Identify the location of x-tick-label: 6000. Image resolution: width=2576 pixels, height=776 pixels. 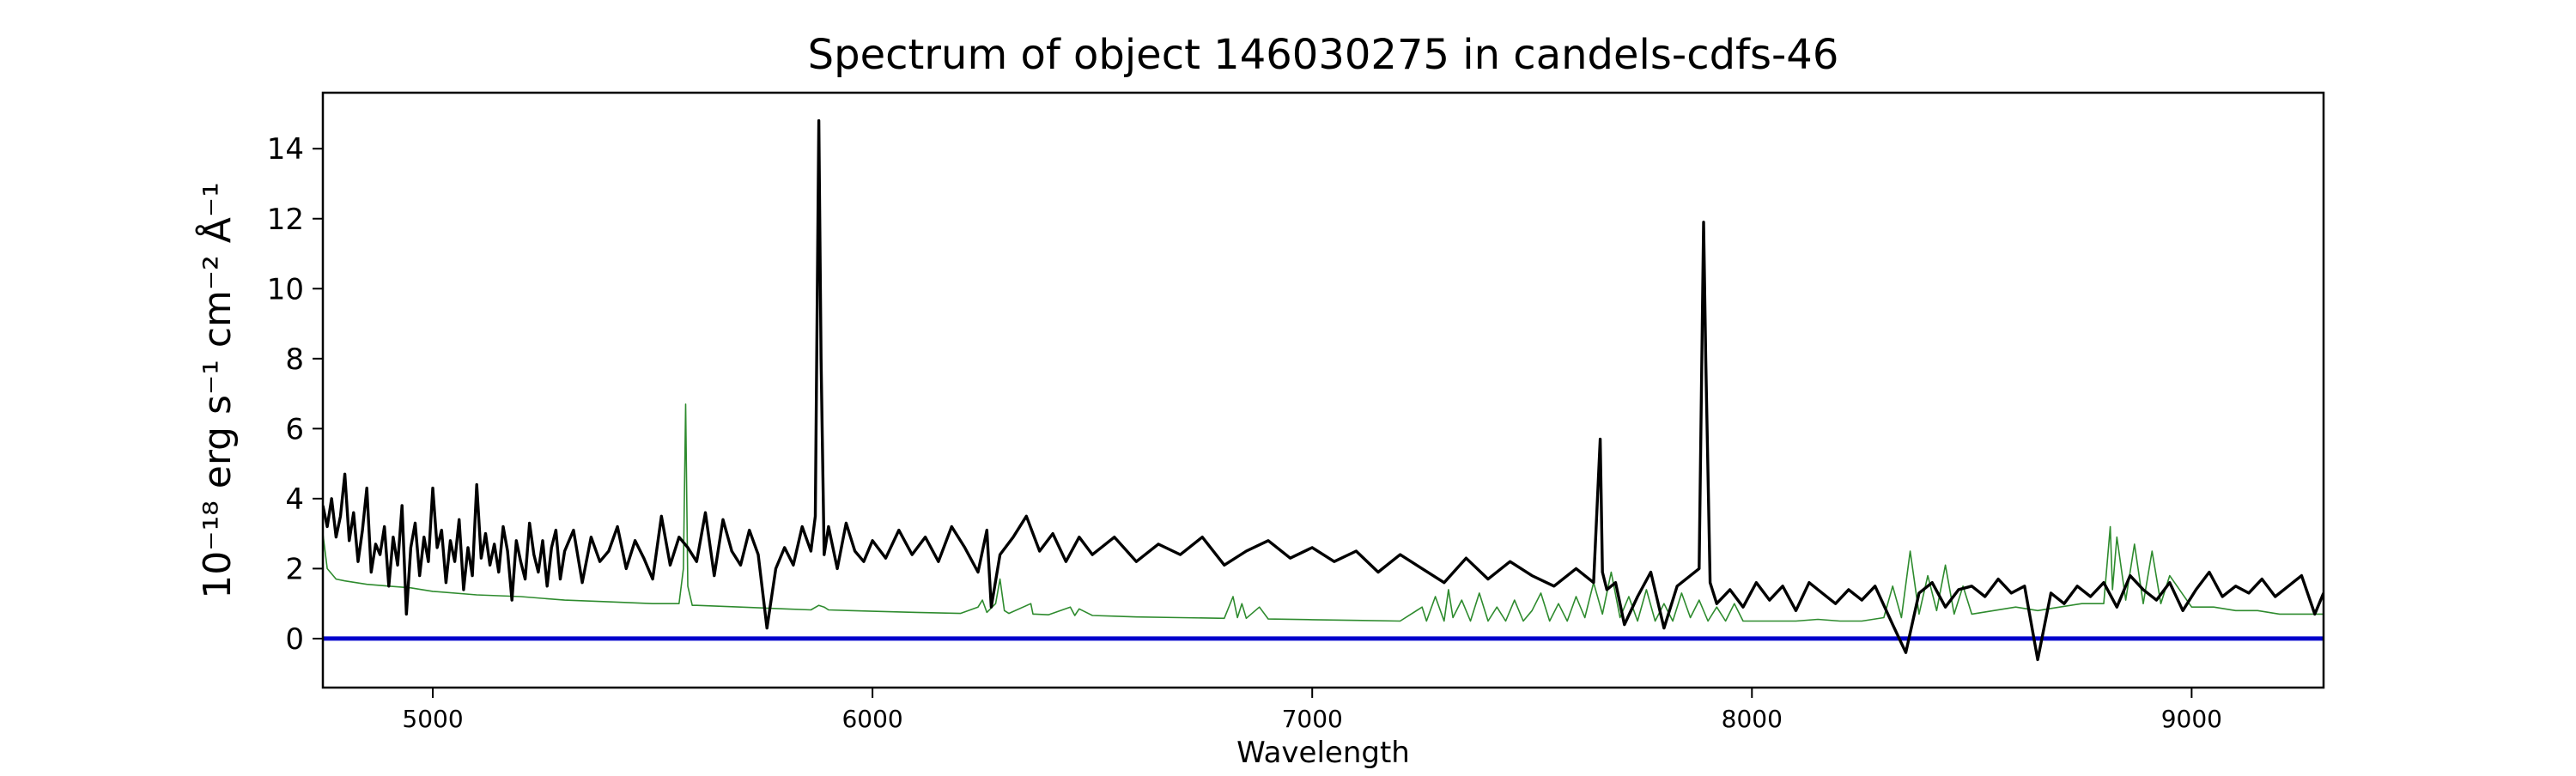
(872, 719).